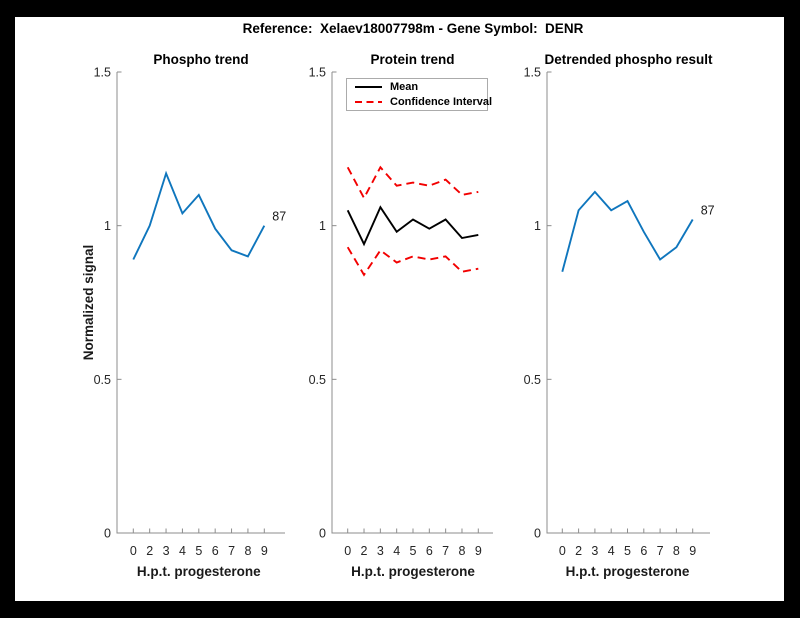 The height and width of the screenshot is (618, 800). Describe the element at coordinates (412, 59) in the screenshot. I see `subplot-title: Protein trend` at that location.